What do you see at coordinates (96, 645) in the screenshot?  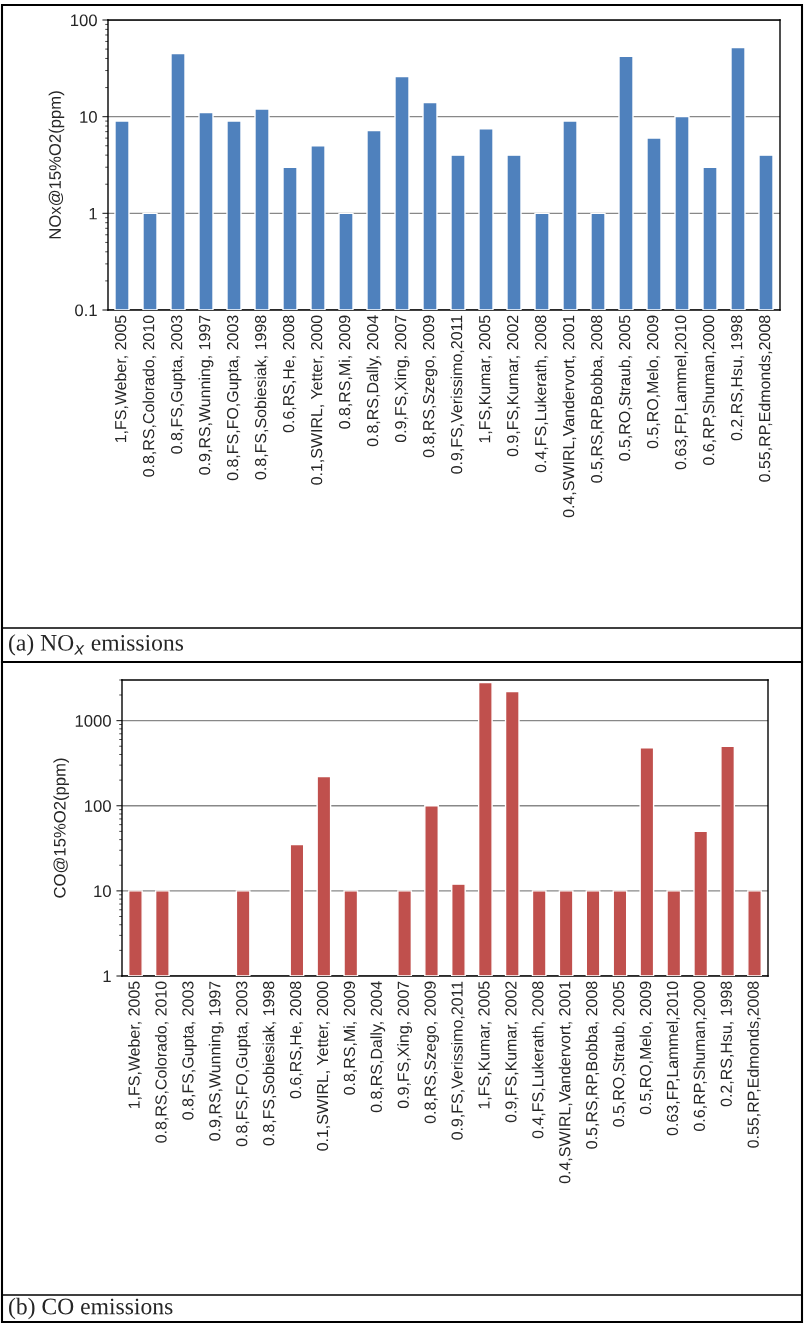 I see `text: (a) NO$_{x}$ emissions` at bounding box center [96, 645].